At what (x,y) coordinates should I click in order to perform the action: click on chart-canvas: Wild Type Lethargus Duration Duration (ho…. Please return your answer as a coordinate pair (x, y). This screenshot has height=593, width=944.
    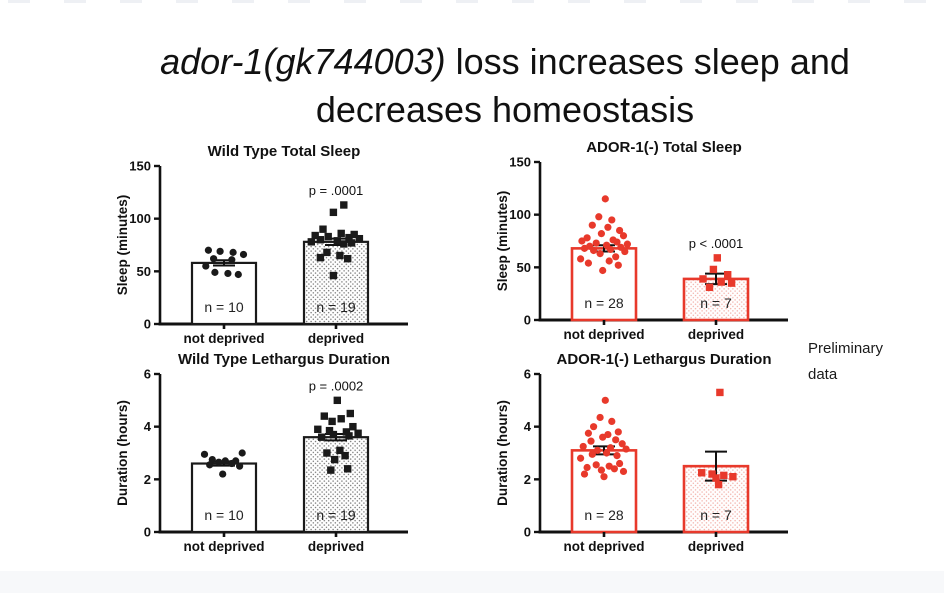
    Looking at the image, I should click on (261, 452).